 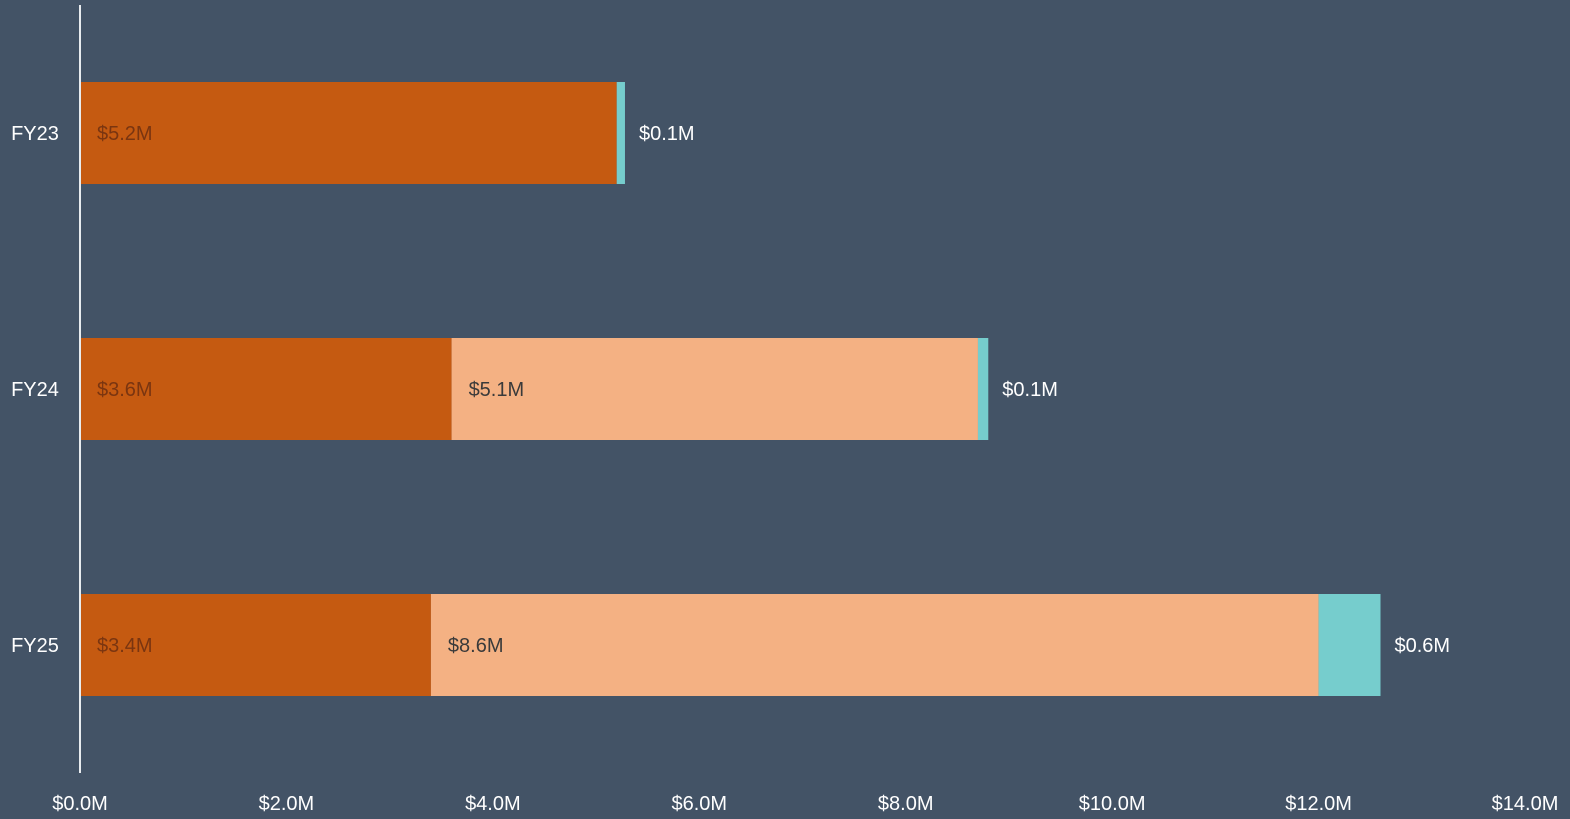 What do you see at coordinates (287, 804) in the screenshot?
I see `x-tick-label-1: $2.0M` at bounding box center [287, 804].